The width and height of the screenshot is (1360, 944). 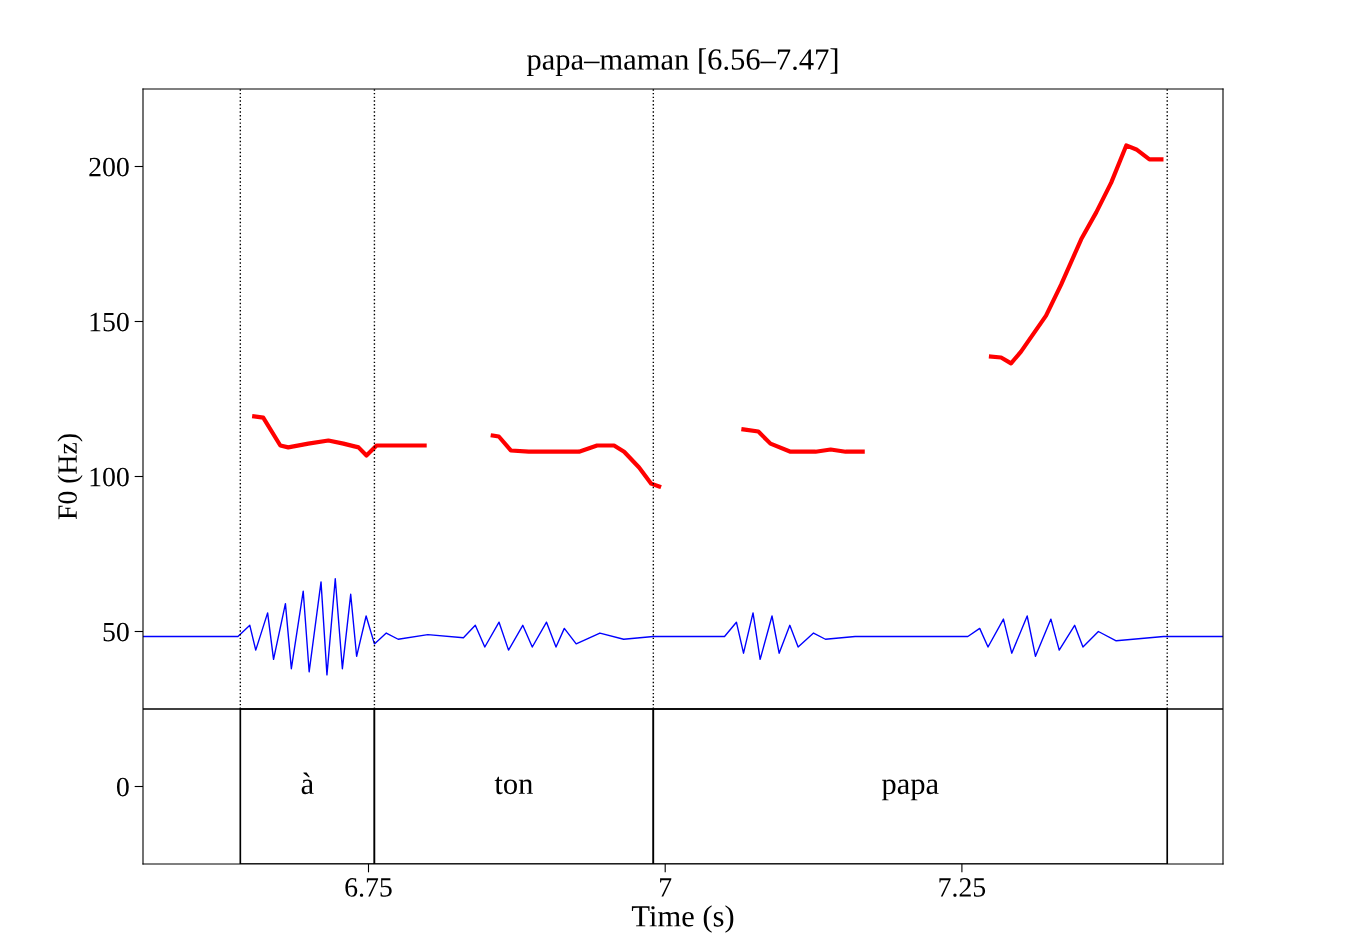 What do you see at coordinates (368, 887) in the screenshot?
I see `x-tick-label: 6.75` at bounding box center [368, 887].